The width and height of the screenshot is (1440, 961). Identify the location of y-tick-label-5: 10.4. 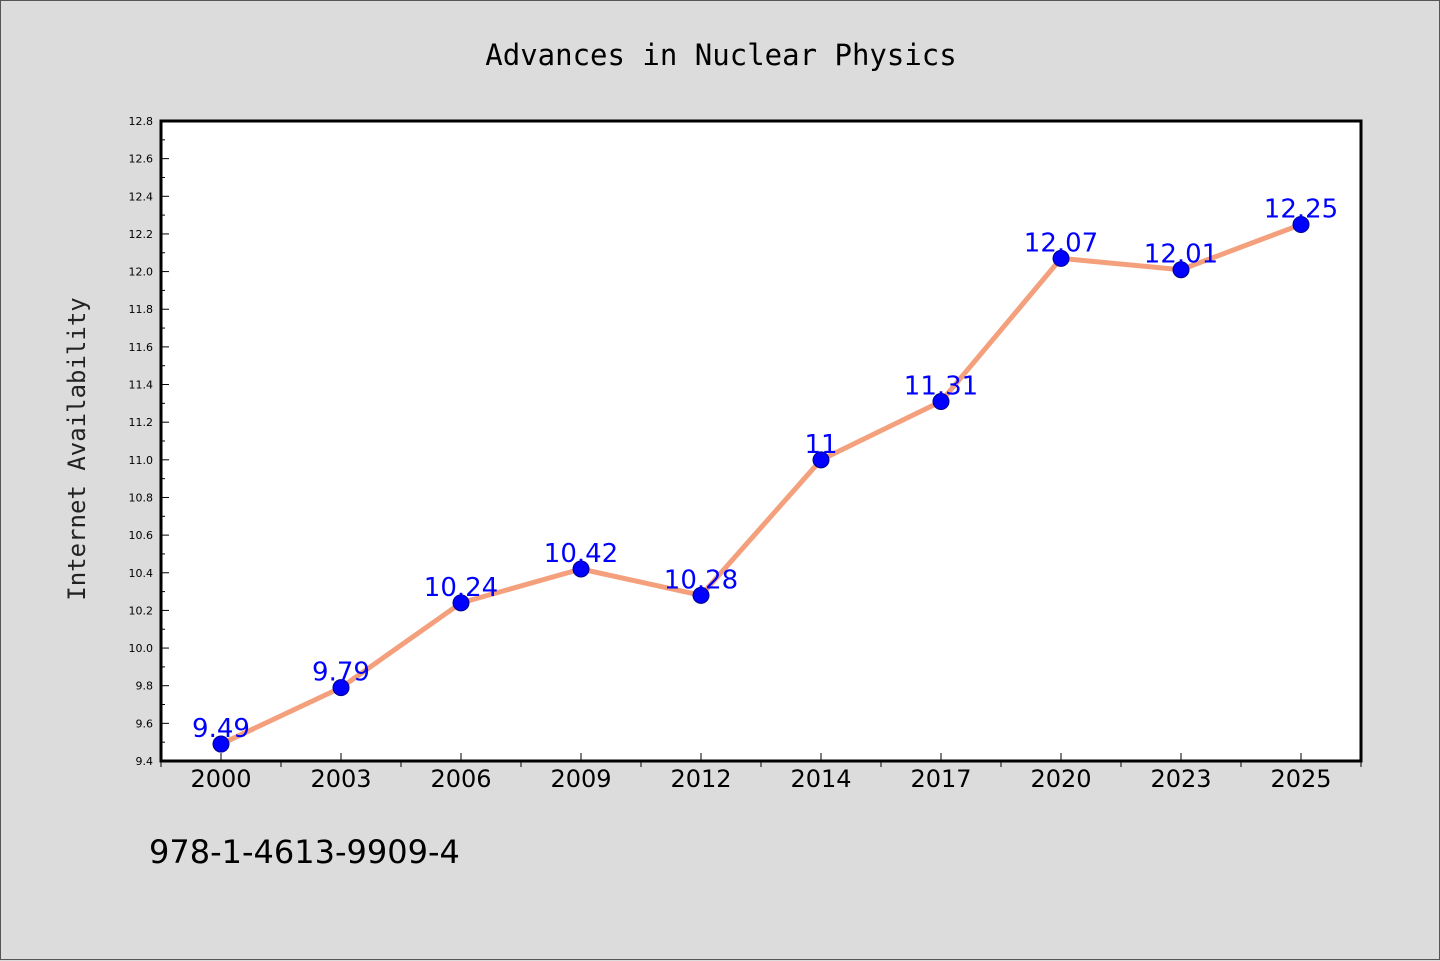
(141, 573).